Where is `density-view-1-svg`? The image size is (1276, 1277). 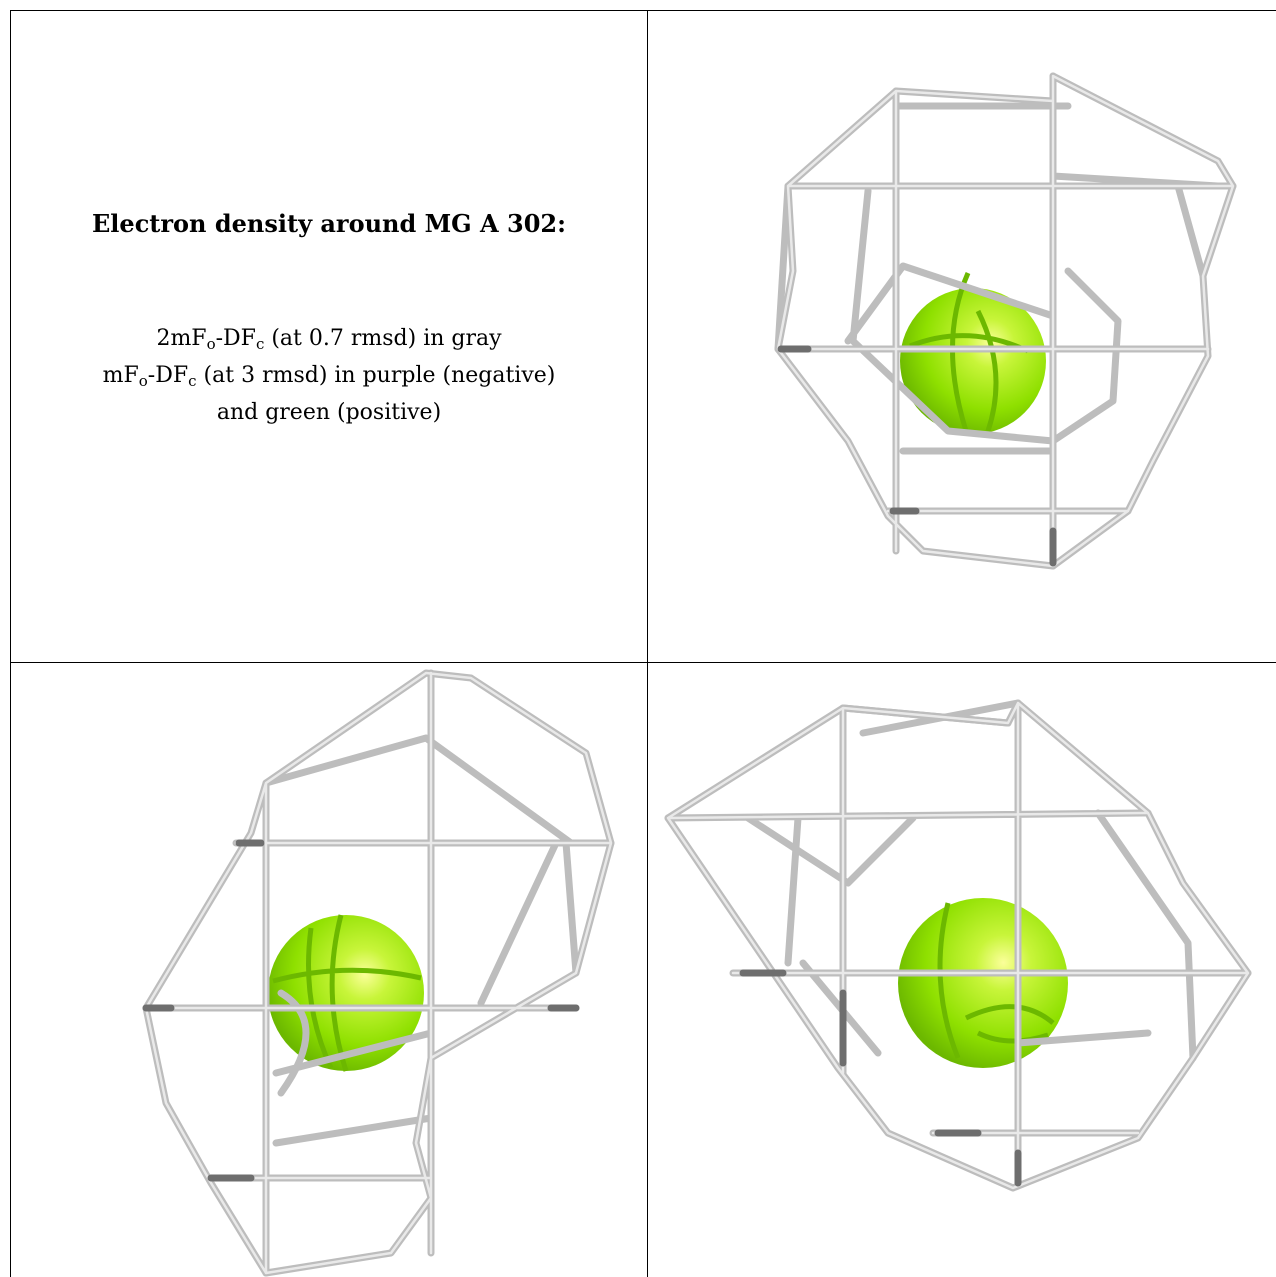 density-view-1-svg is located at coordinates (1005, 321).